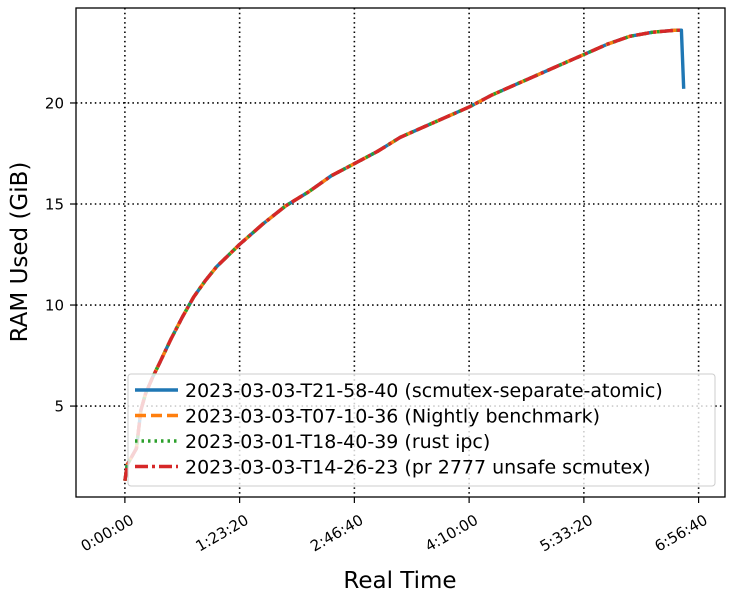  What do you see at coordinates (54, 205) in the screenshot?
I see `y-tick-label: 15` at bounding box center [54, 205].